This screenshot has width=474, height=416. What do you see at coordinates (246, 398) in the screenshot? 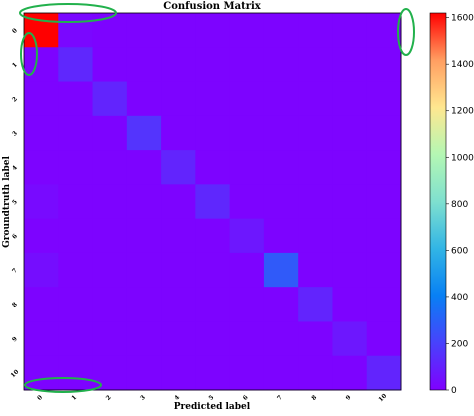
I see `x-tick-label: 6` at bounding box center [246, 398].